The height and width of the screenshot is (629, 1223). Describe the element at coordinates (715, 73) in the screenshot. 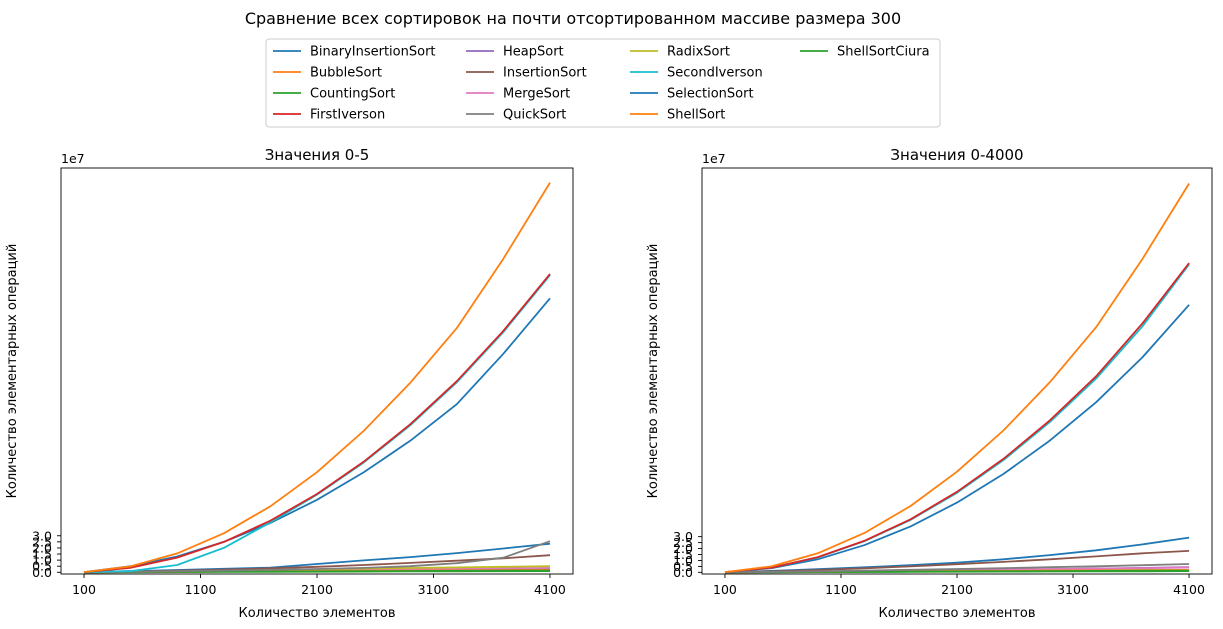

I see `legend-label-secondiverson: SecondIverson` at that location.